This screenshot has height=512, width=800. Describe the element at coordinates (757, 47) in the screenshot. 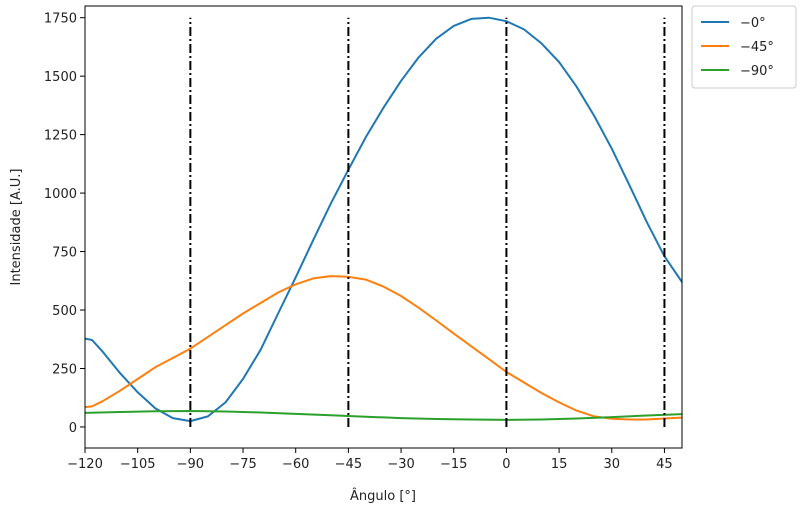

I see `legend-label: −45°` at that location.